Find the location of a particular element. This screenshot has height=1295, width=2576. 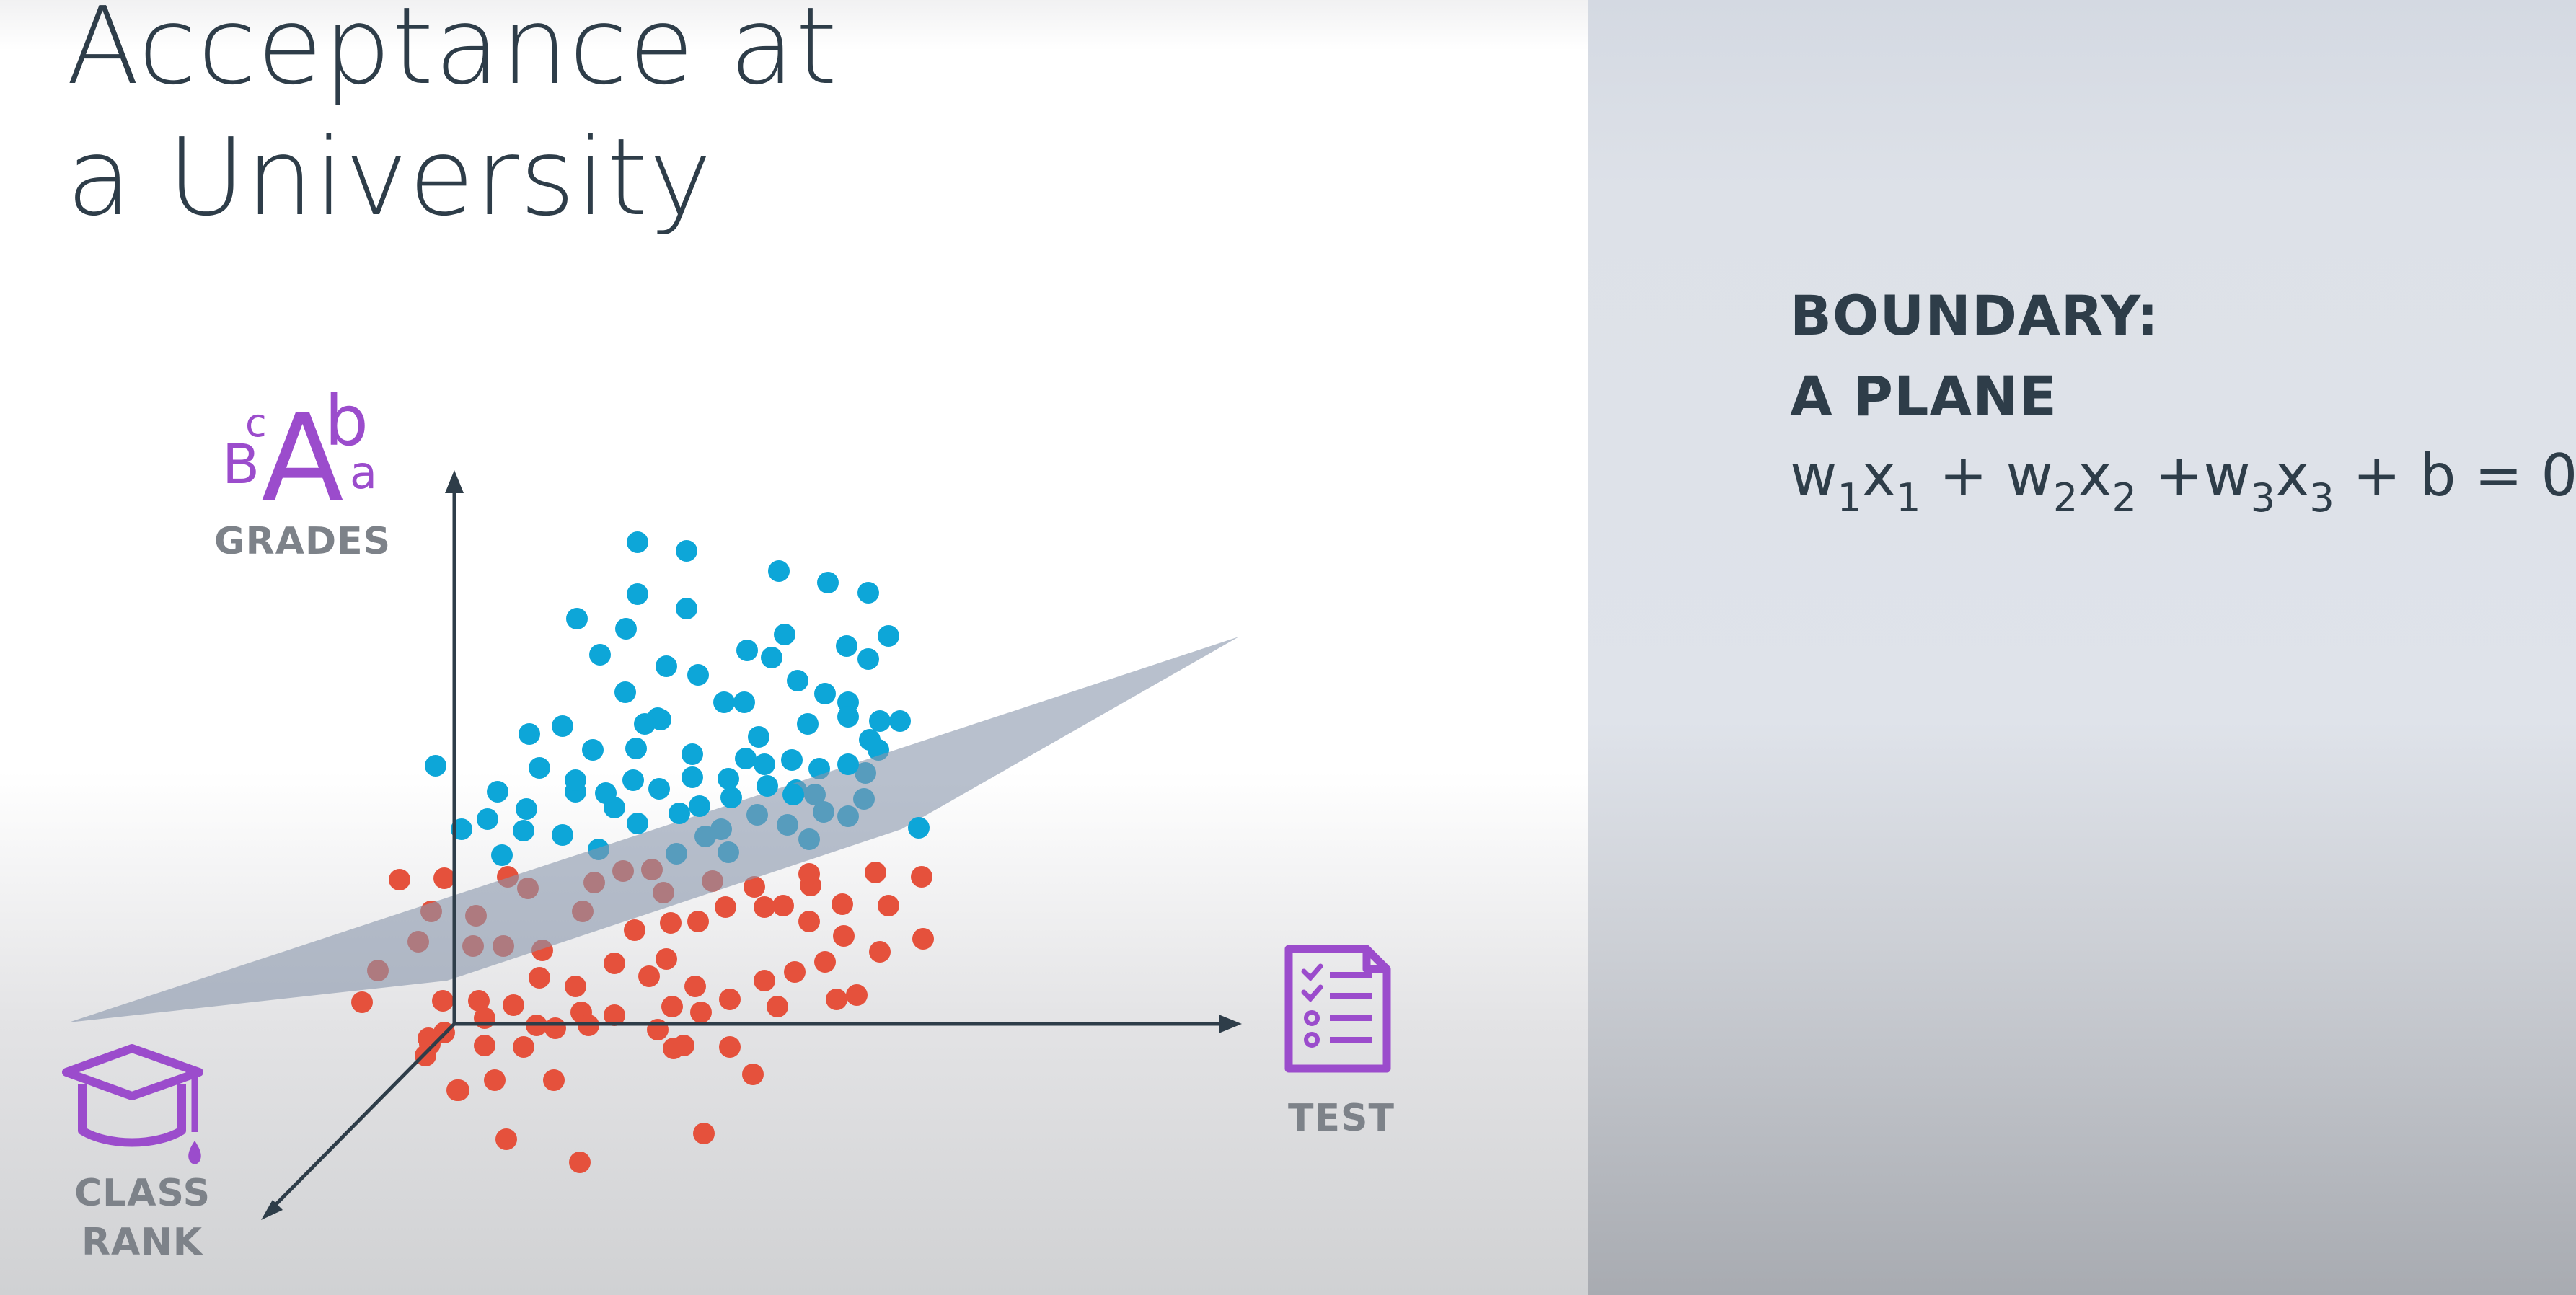

equation-term: + b = 0 is located at coordinates (2455, 475).